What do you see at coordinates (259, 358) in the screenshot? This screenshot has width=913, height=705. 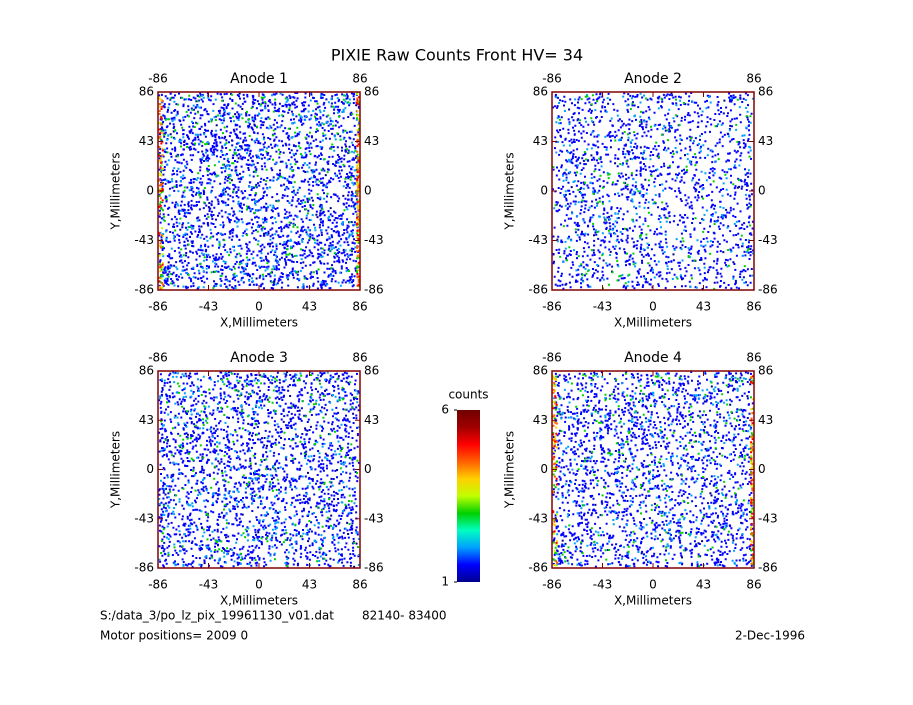 I see `panel-title: Anode 3` at bounding box center [259, 358].